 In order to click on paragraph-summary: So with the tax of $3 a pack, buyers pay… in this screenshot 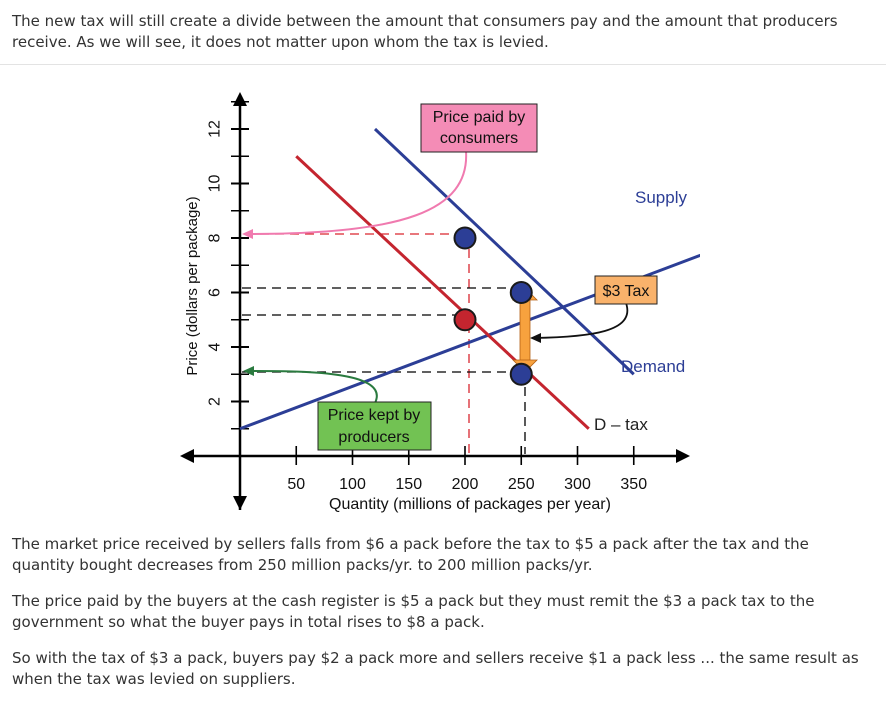, I will do `click(435, 668)`.